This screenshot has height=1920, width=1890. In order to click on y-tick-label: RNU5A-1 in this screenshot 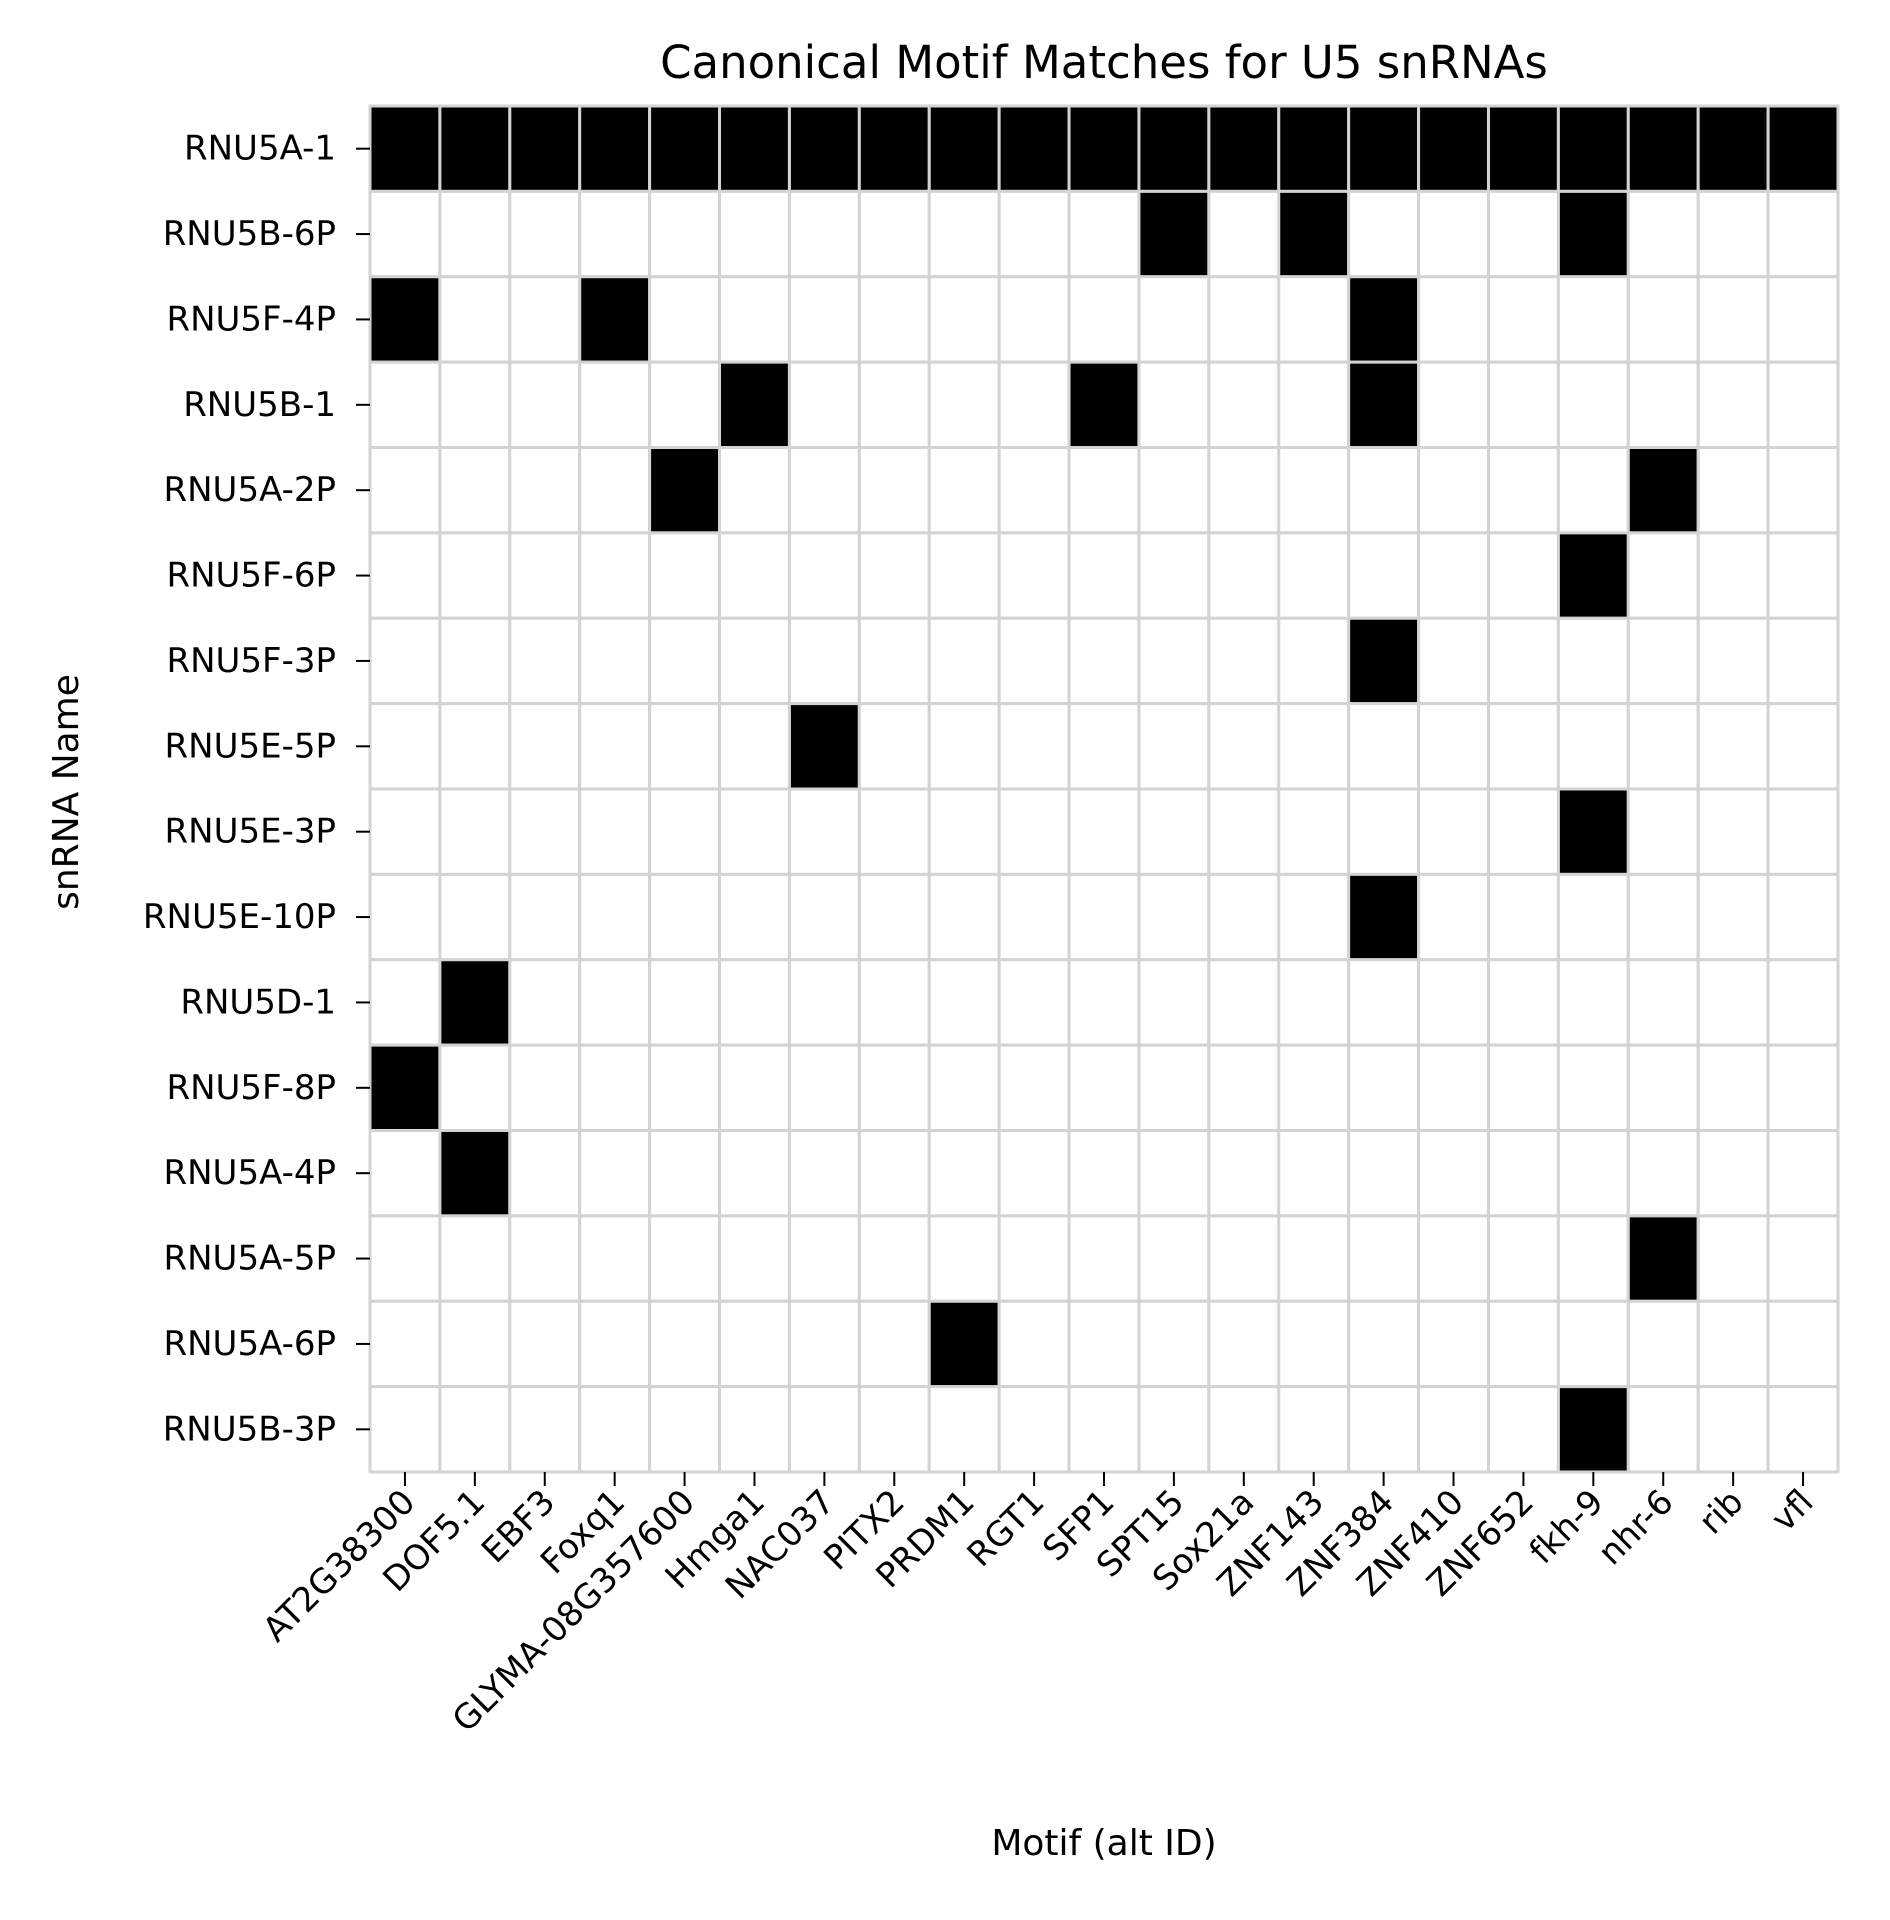, I will do `click(260, 149)`.